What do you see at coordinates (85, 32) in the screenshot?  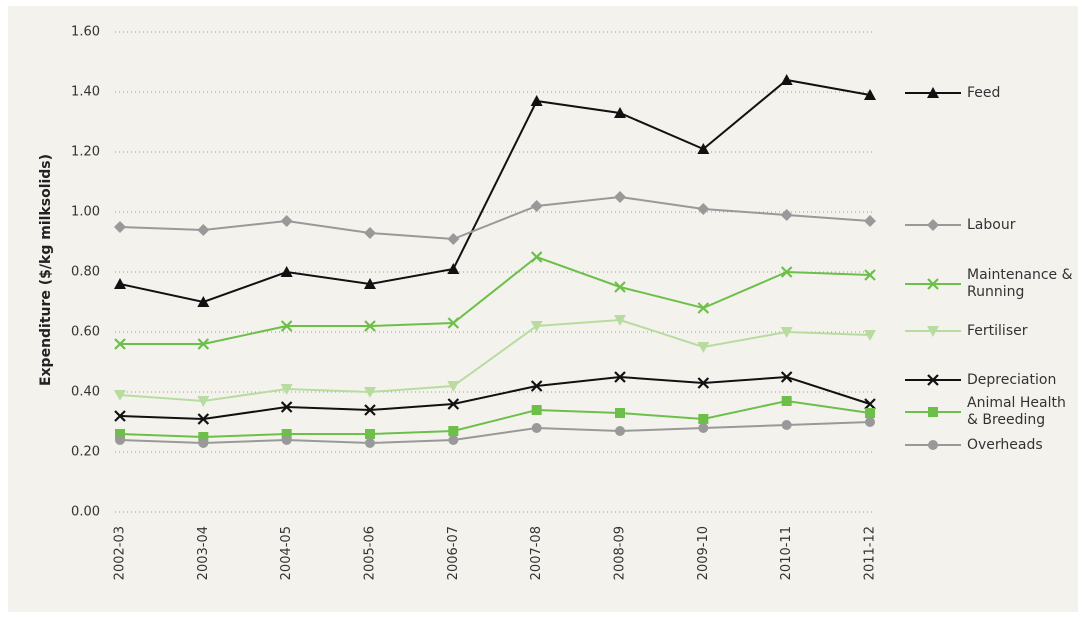 I see `y-tick-label: 1.60` at bounding box center [85, 32].